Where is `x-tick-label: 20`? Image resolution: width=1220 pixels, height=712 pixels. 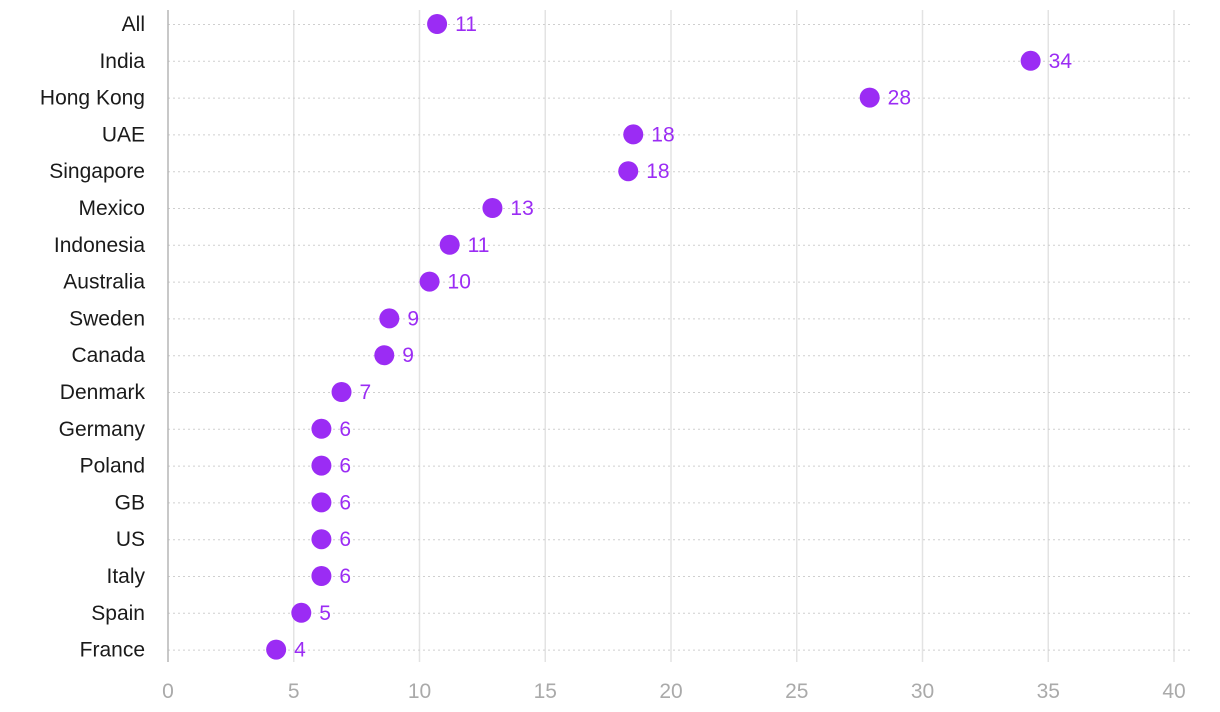
x-tick-label: 20 is located at coordinates (670, 691).